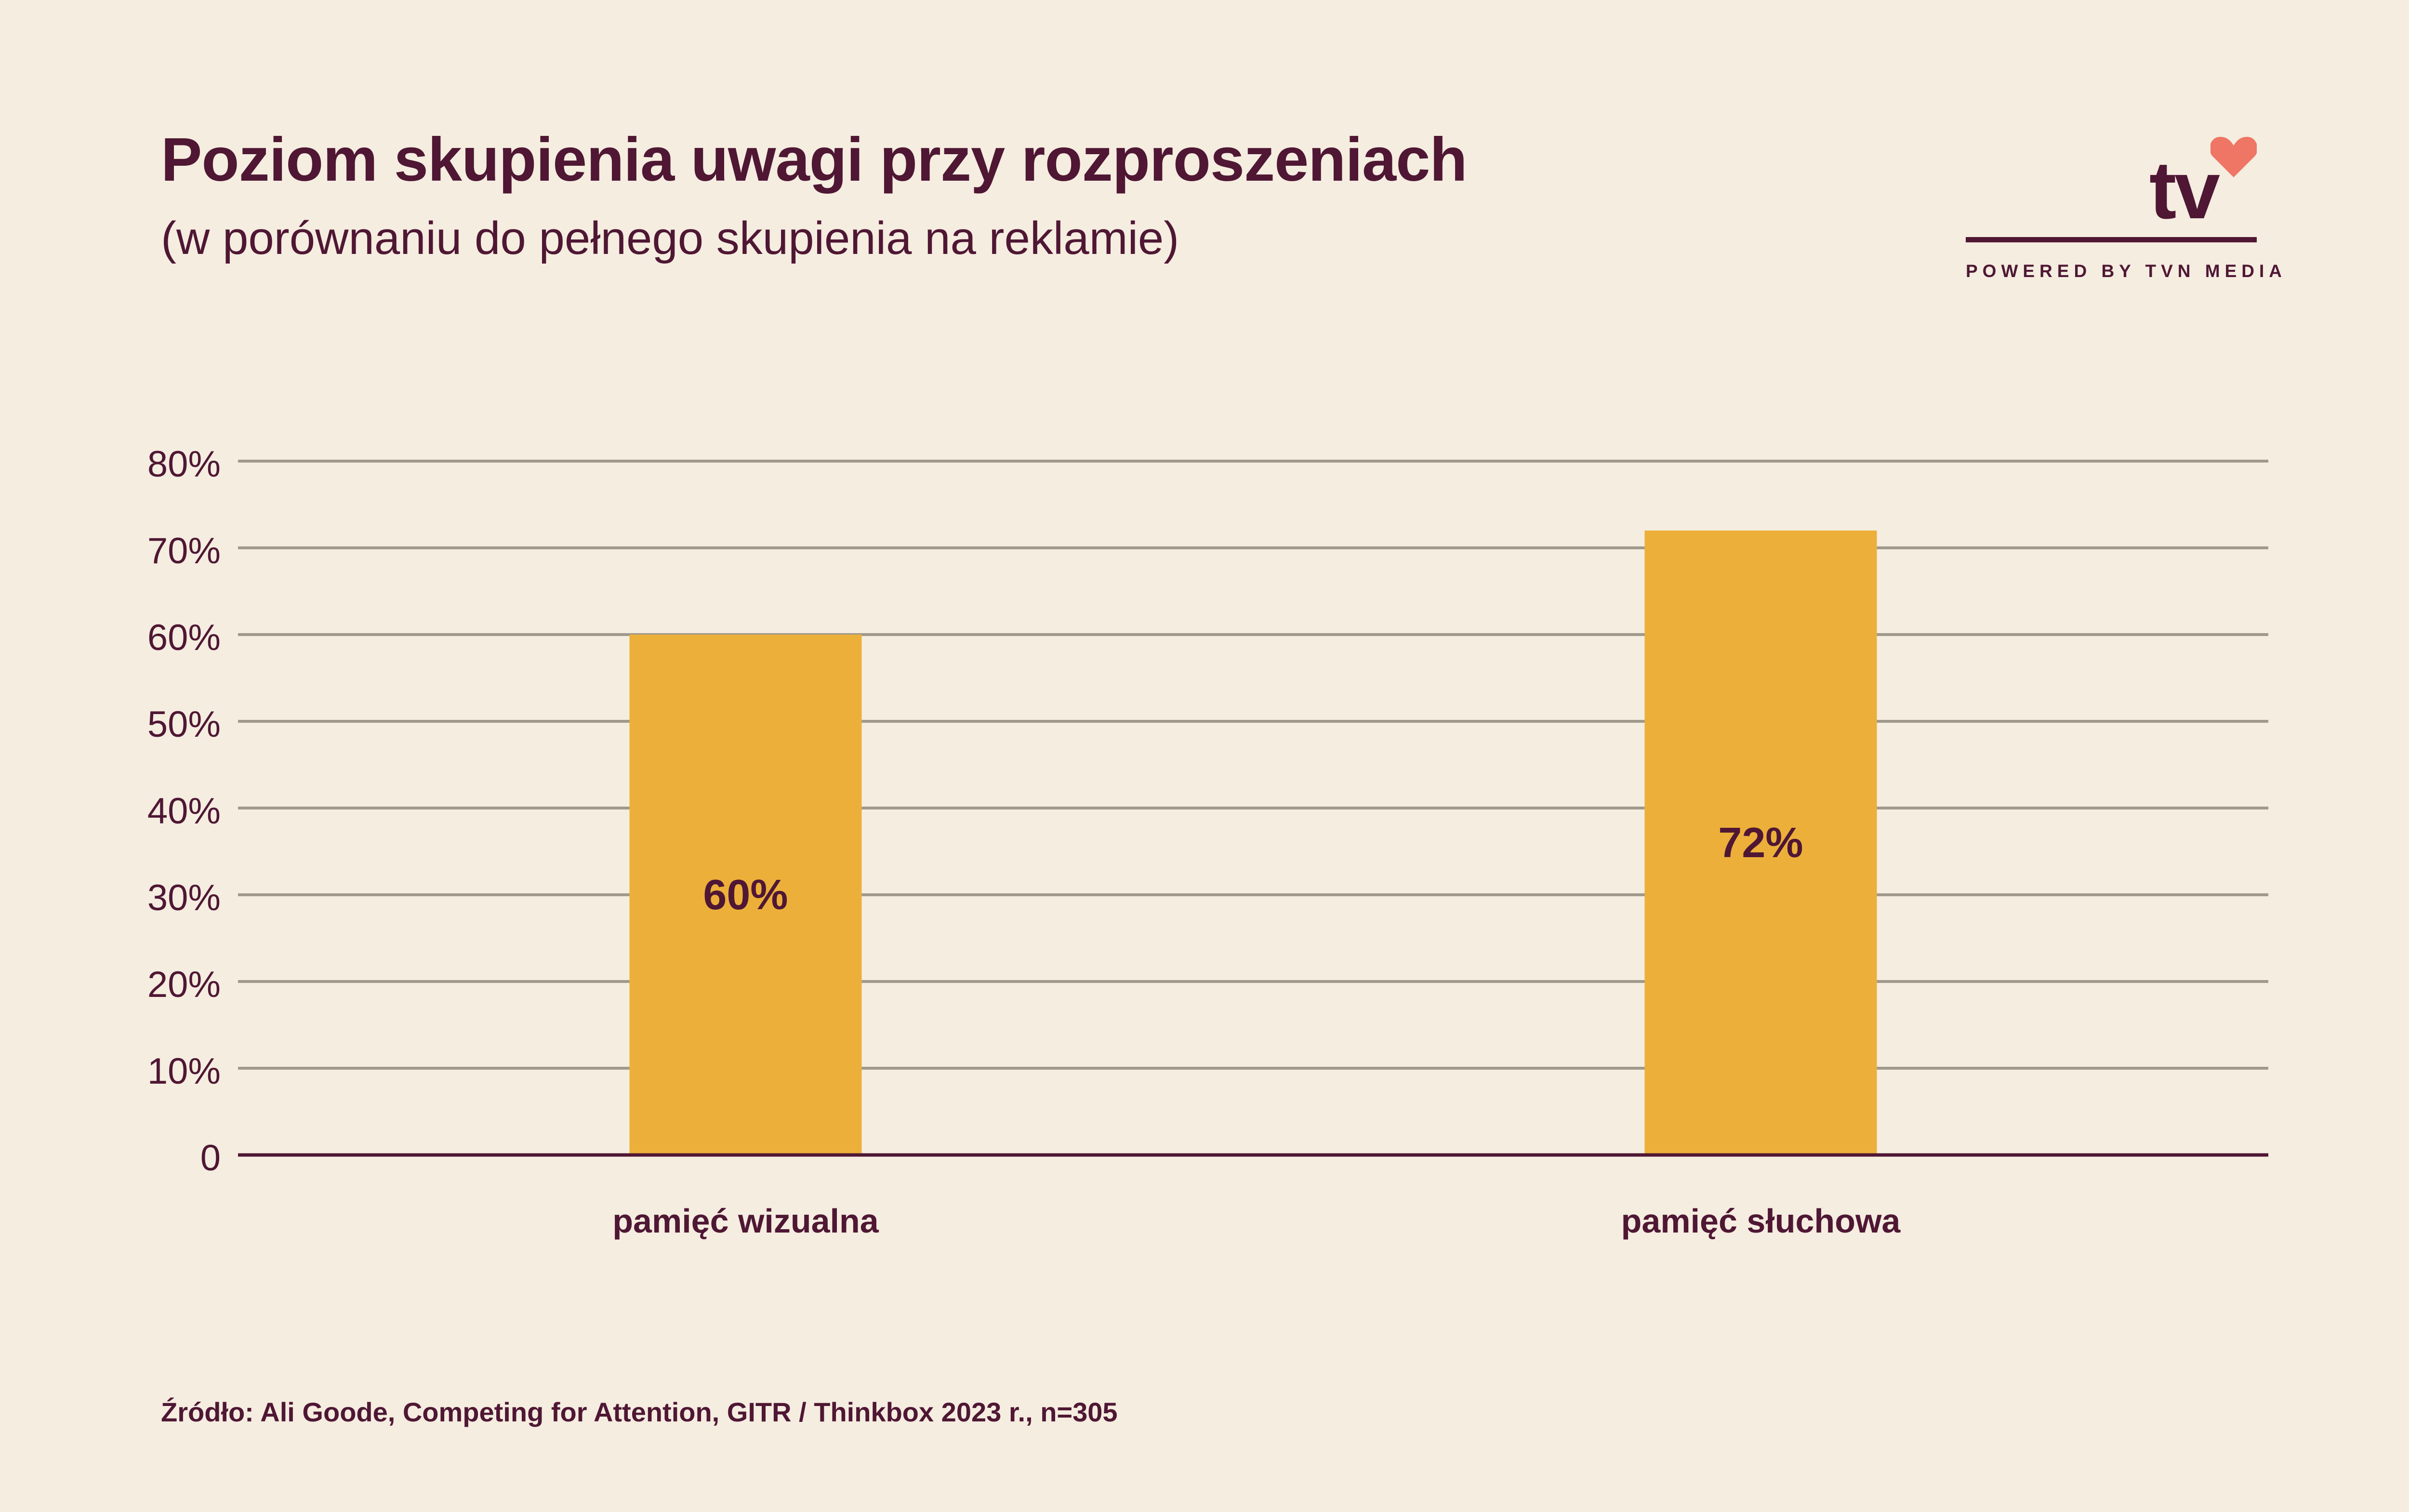 This screenshot has height=1512, width=2409. I want to click on bar-value-label: 60%, so click(745, 895).